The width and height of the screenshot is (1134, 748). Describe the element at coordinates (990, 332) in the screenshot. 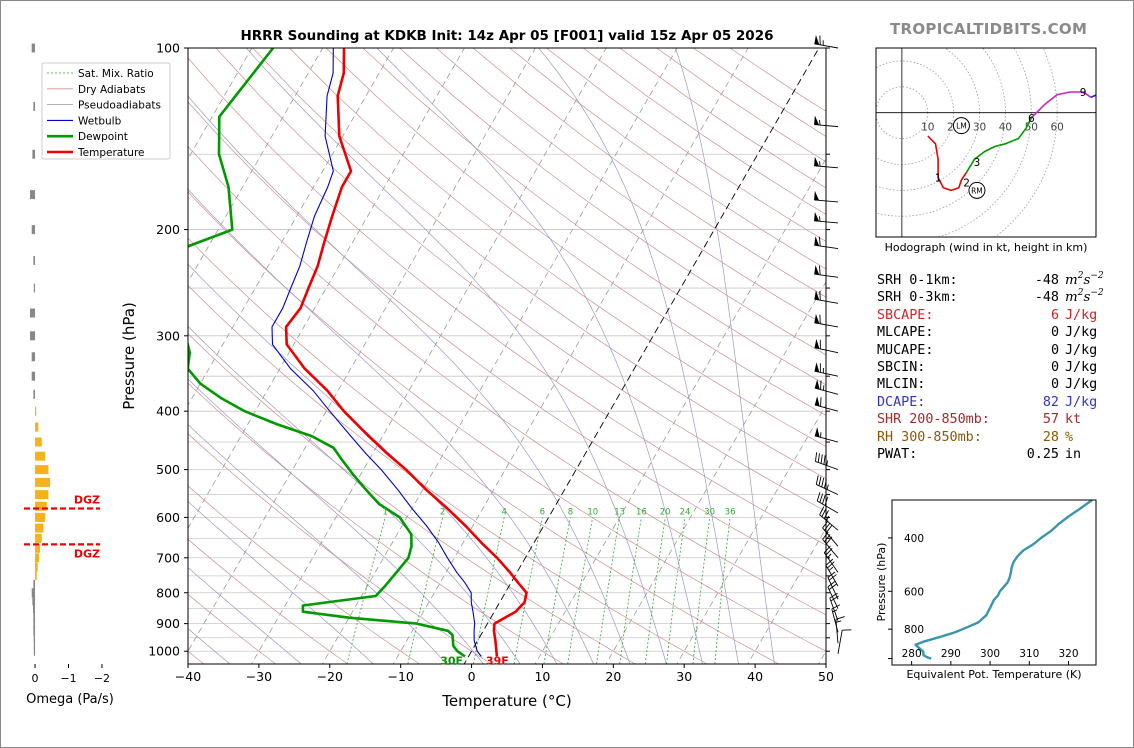

I see `stat-row: MLCAPE: 0 J/kg` at that location.